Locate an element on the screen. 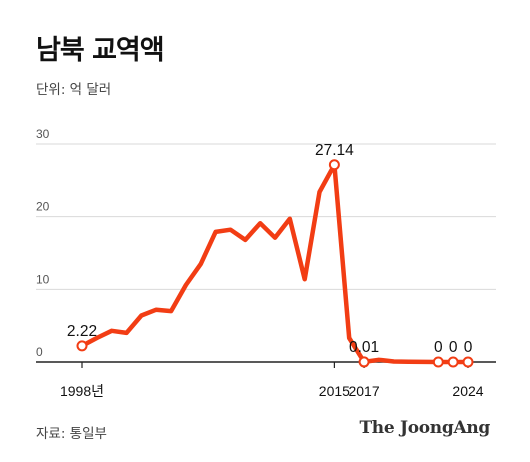  brand-logo: The JoongAng is located at coordinates (424, 428).